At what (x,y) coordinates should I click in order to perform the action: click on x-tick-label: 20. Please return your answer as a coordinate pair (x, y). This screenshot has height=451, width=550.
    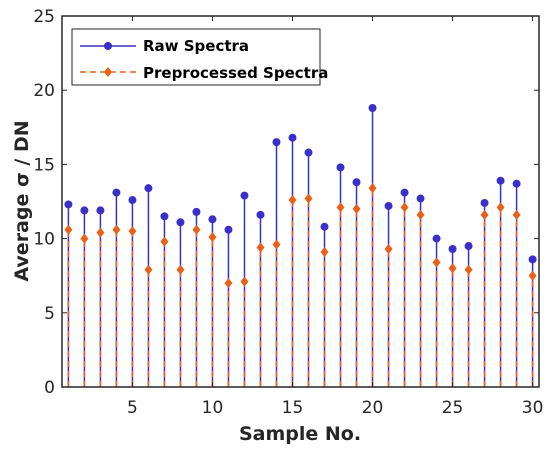
    Looking at the image, I should click on (373, 408).